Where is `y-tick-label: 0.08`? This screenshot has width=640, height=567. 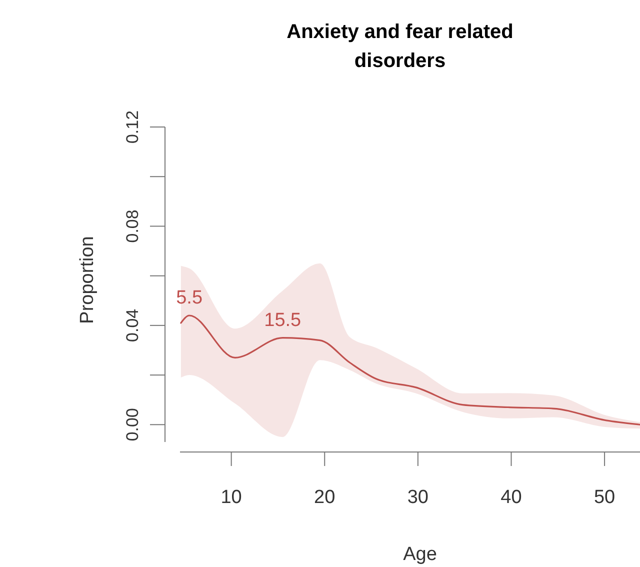 y-tick-label: 0.08 is located at coordinates (132, 226).